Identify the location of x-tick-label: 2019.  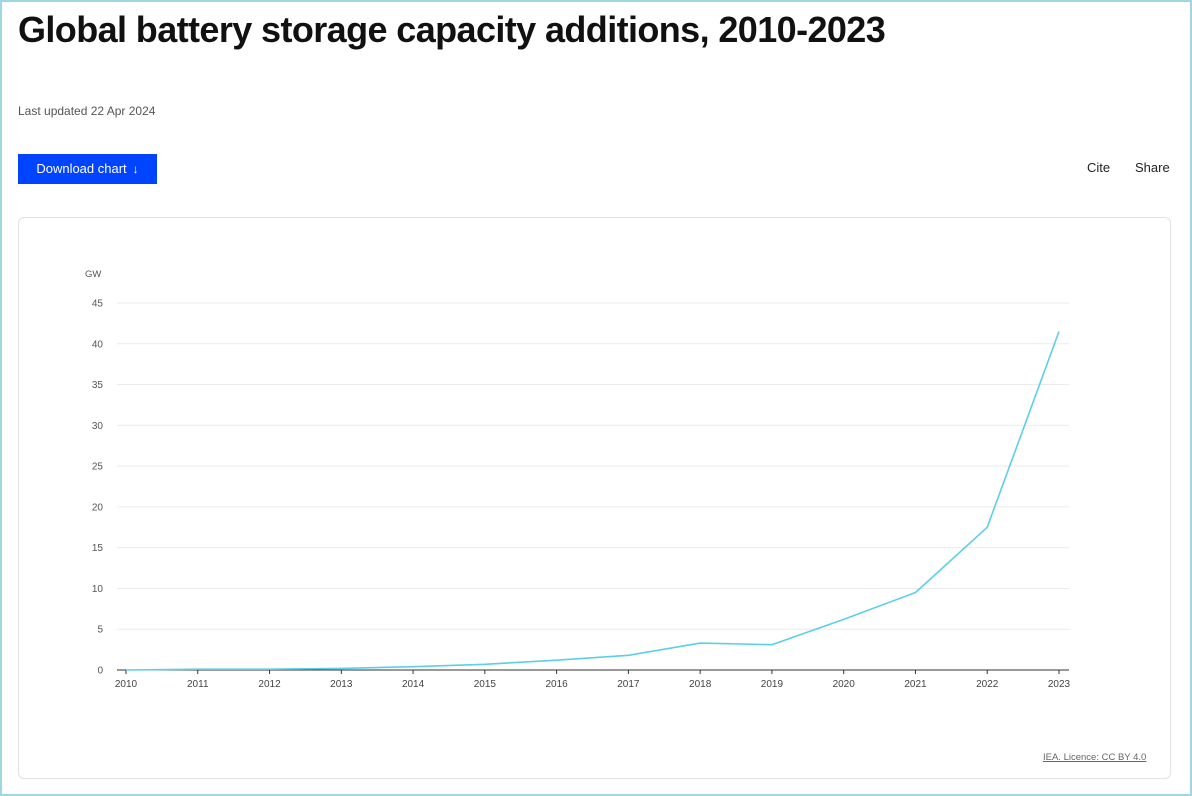
(772, 684).